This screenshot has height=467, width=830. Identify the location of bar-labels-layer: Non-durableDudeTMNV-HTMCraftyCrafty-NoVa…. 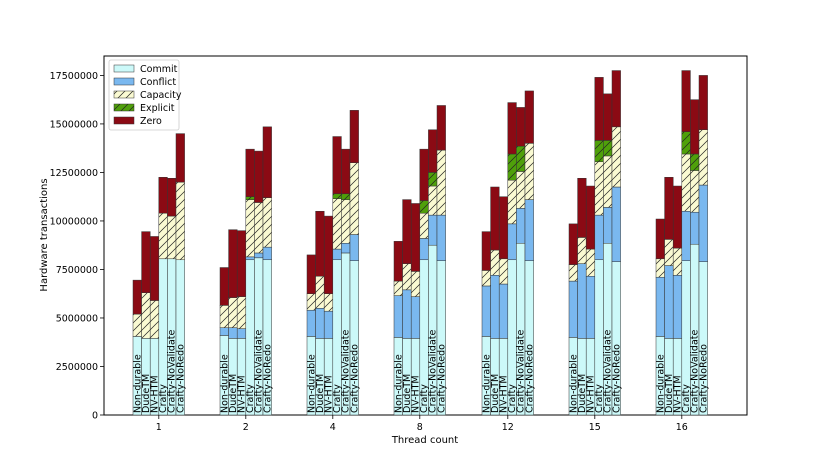
(420, 371).